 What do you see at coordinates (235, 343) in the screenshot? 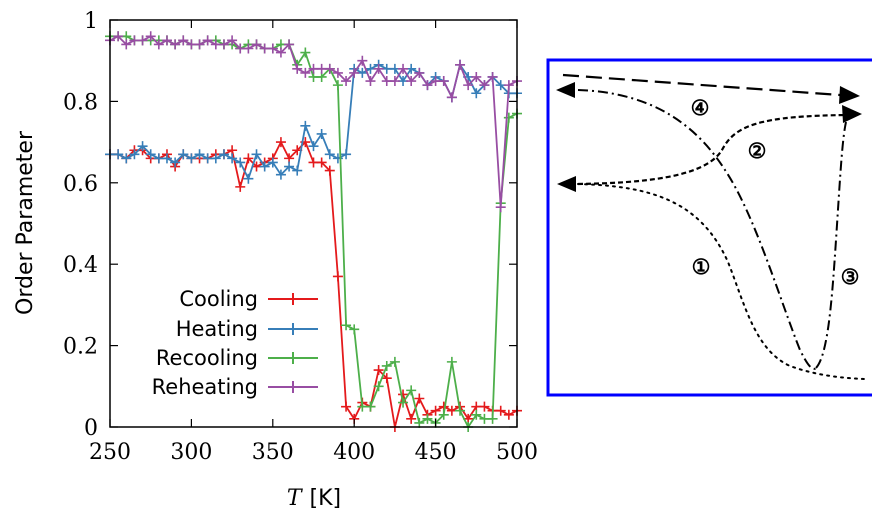
I see `legend: Cooling Heating Recooling Reheating` at bounding box center [235, 343].